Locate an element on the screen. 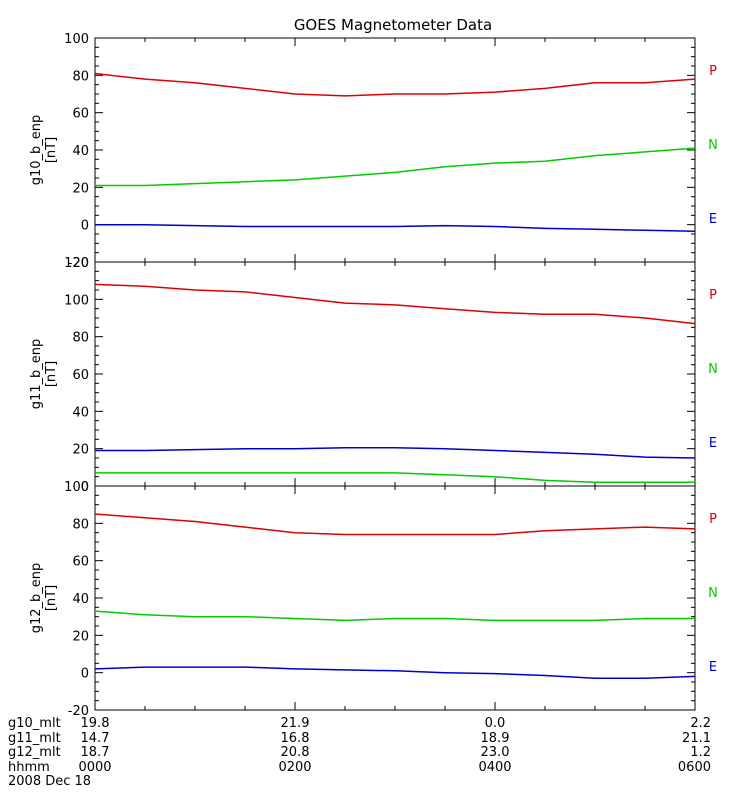  y-tick-label: 120 is located at coordinates (76, 263).